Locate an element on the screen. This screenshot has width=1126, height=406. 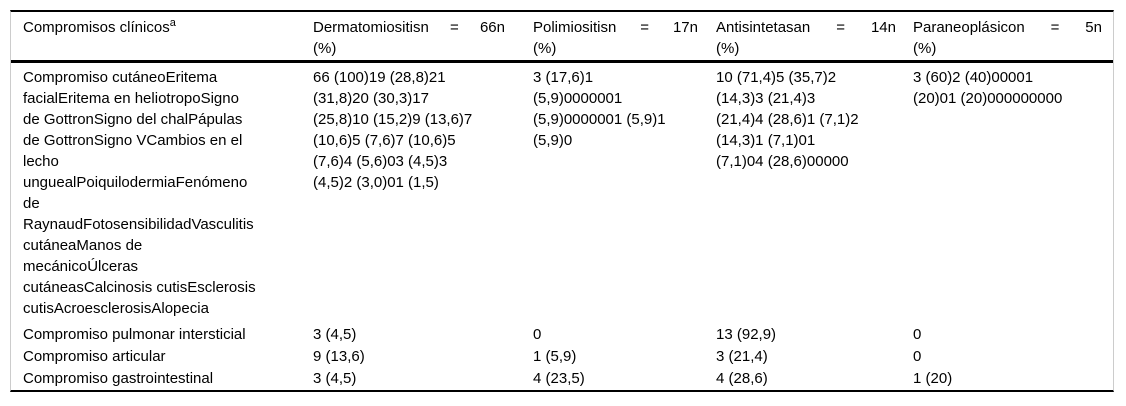
header-cell-dermatomiositis: Dermatomiositisn = 66n (%) is located at coordinates (423, 37).